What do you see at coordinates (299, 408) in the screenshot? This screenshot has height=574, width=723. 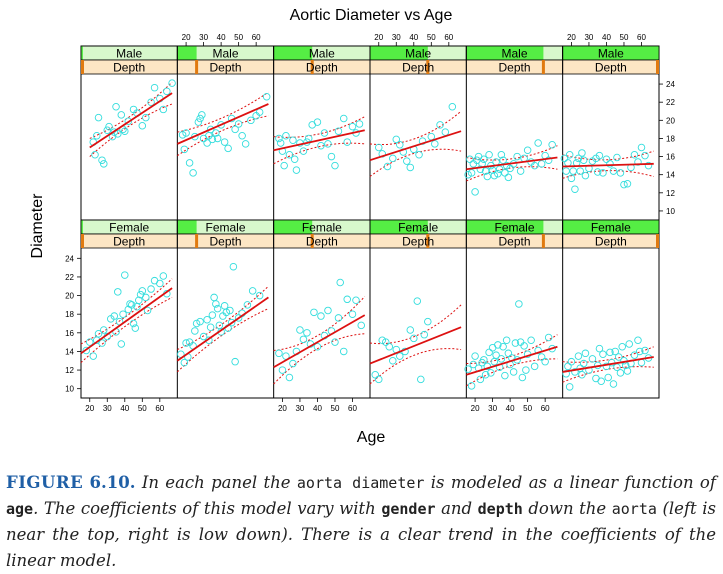 I see `x-tick-label: 30` at bounding box center [299, 408].